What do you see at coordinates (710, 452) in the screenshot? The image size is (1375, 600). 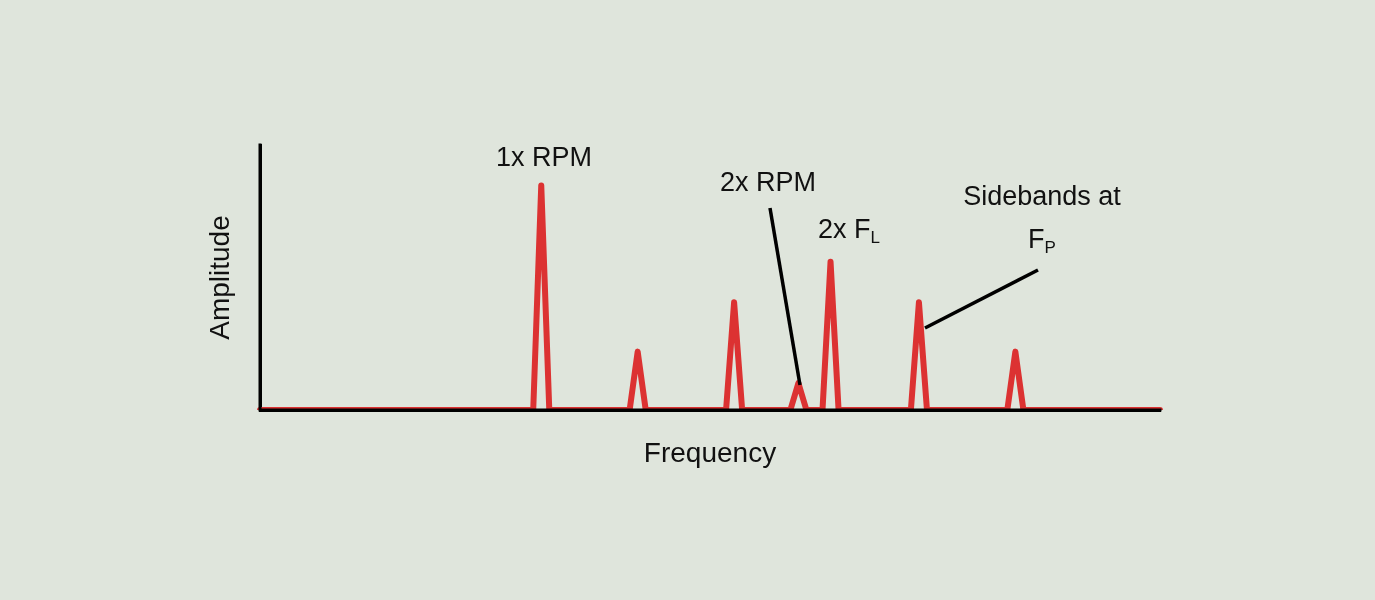 I see `x-axis-title: Frequency` at bounding box center [710, 452].